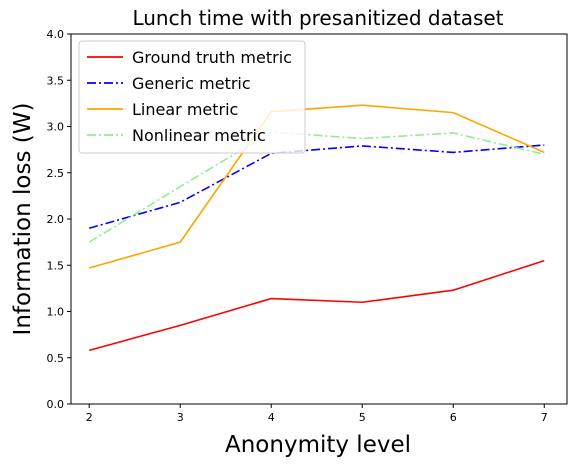 This screenshot has height=467, width=580. Describe the element at coordinates (199, 135) in the screenshot. I see `legend-label-4: Nonlinear metric` at that location.